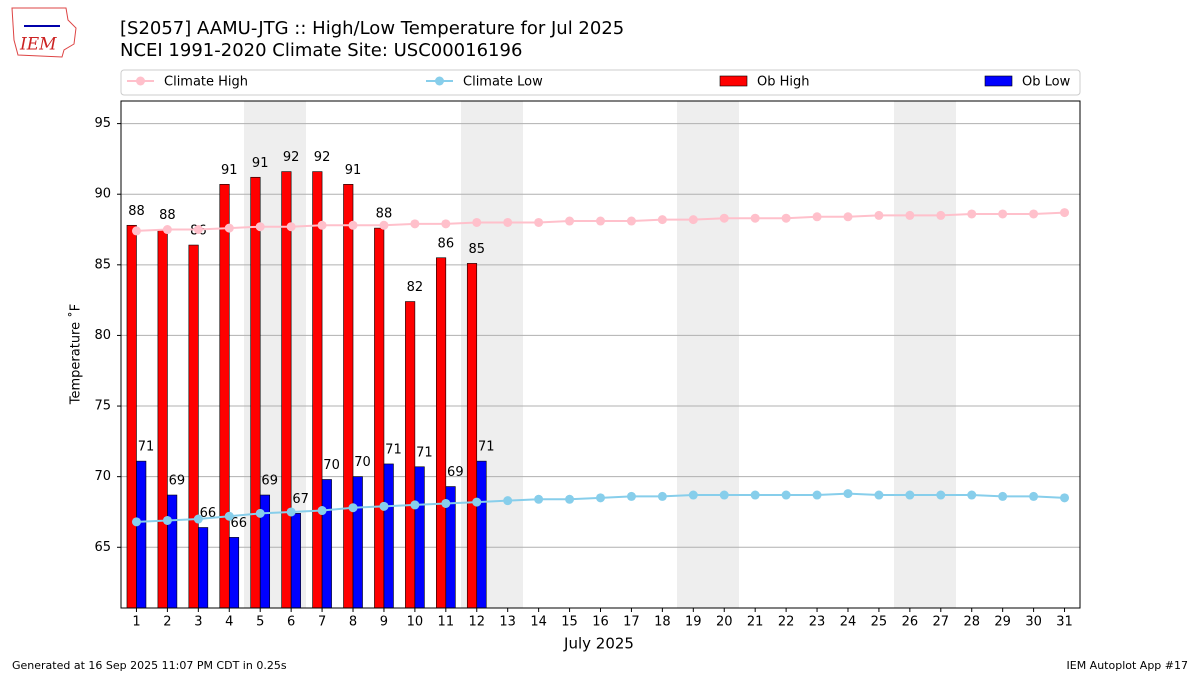 This screenshot has width=1200, height=675. I want to click on y-tick-label: 90, so click(102, 194).